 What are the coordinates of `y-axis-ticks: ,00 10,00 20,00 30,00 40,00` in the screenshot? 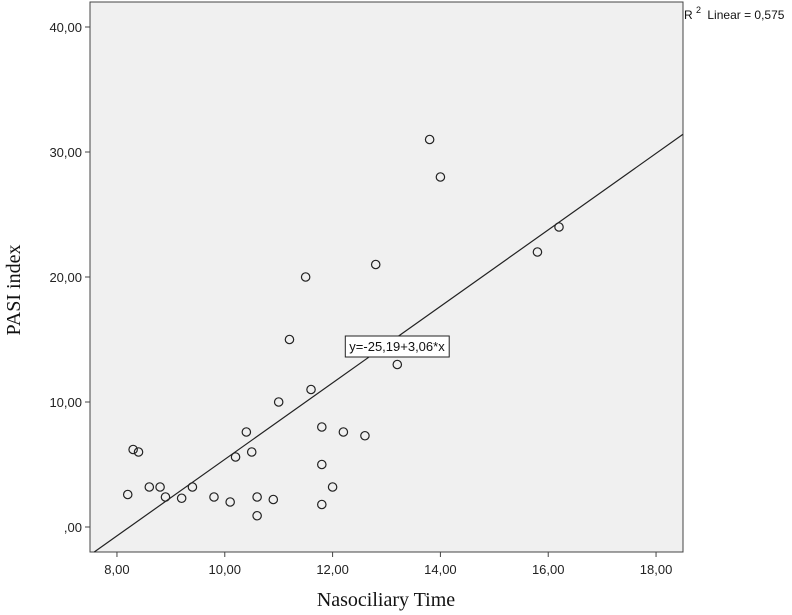 It's located at (69, 277).